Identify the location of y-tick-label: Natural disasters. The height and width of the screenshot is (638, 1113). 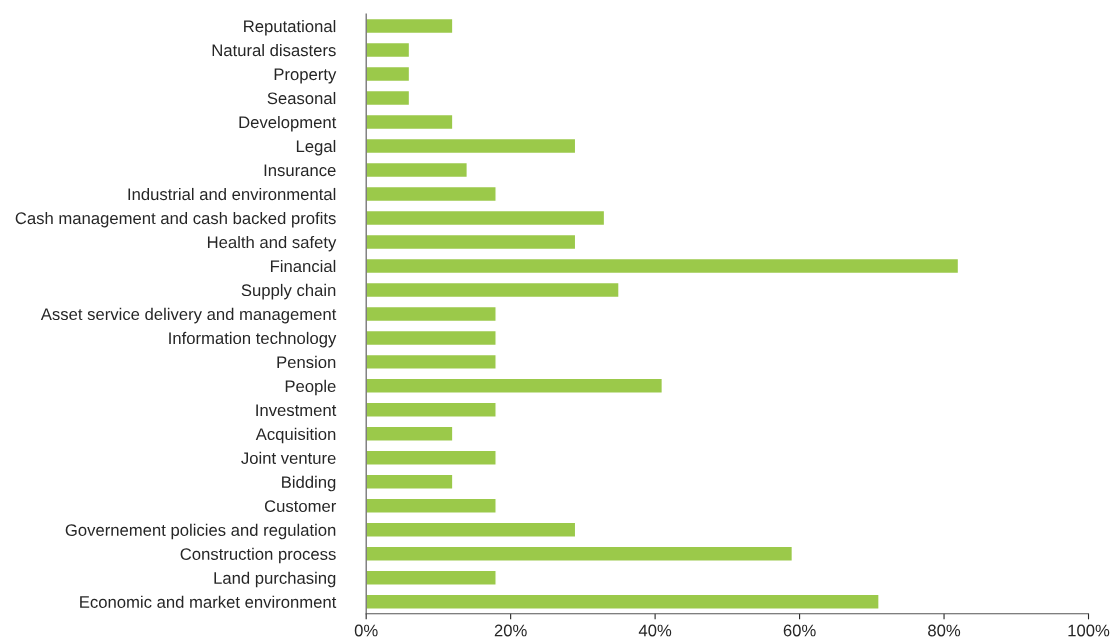
(274, 50).